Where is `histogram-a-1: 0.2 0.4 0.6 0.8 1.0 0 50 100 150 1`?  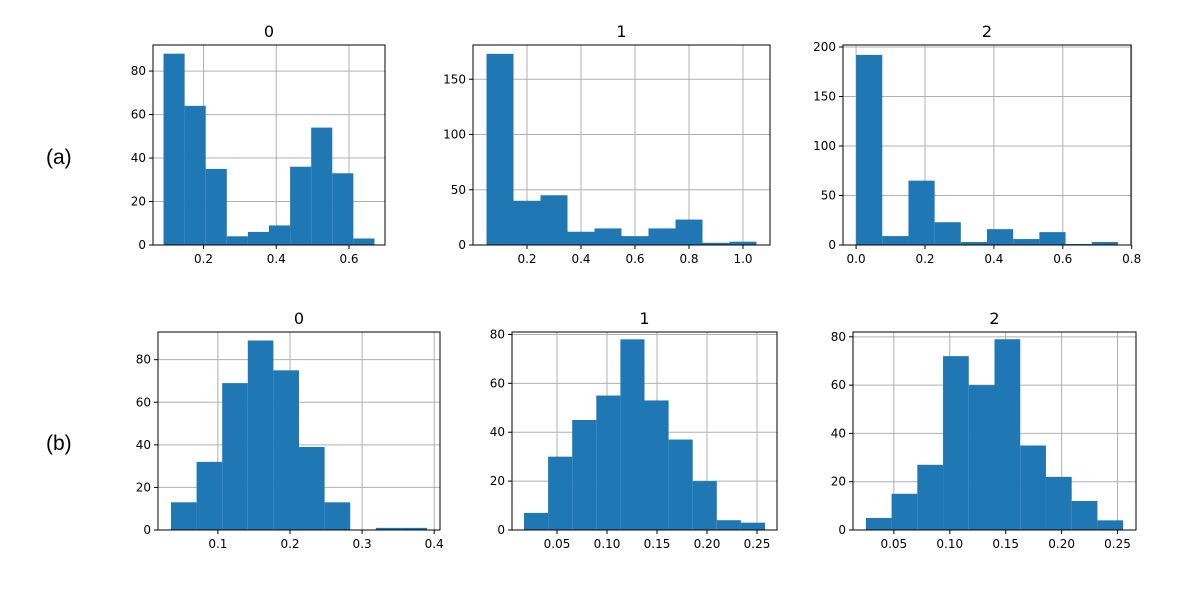
histogram-a-1: 0.2 0.4 0.6 0.8 1.0 0 50 100 150 1 is located at coordinates (607, 144).